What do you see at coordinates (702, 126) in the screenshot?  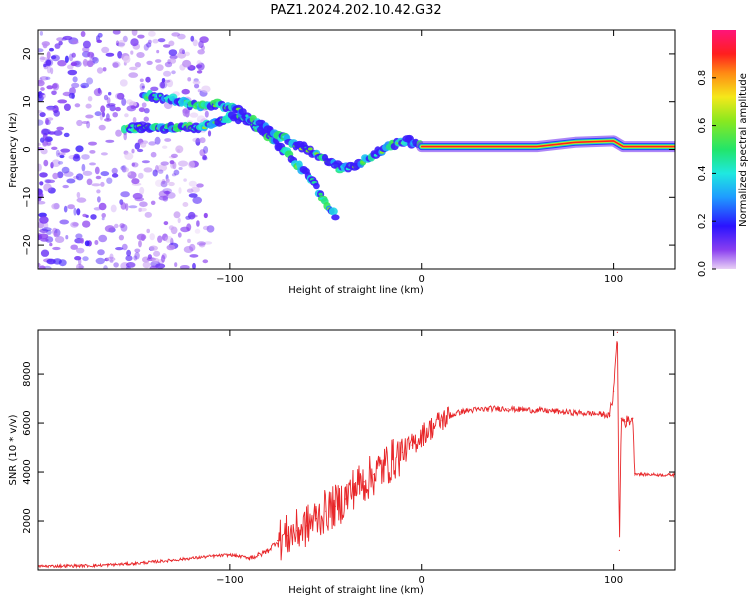 I see `colorbar-tick-label: 0.6` at bounding box center [702, 126].